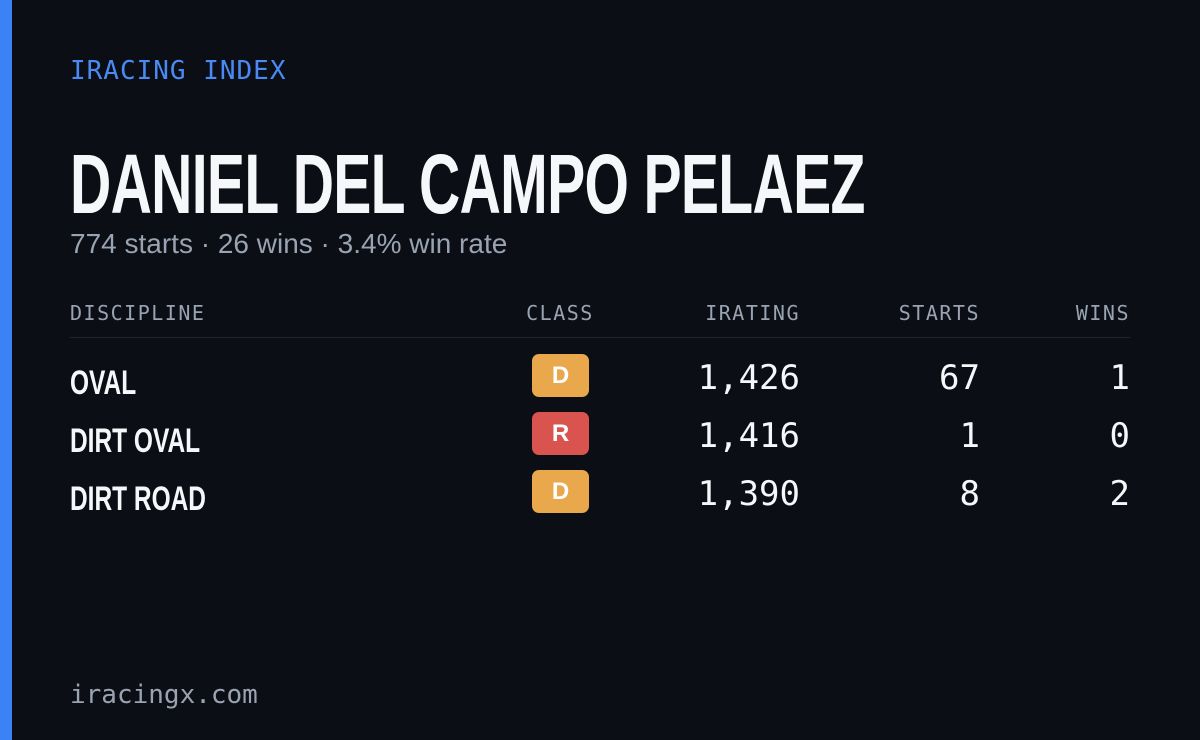 The width and height of the screenshot is (1200, 740). I want to click on column-header: IRATING, so click(752, 313).